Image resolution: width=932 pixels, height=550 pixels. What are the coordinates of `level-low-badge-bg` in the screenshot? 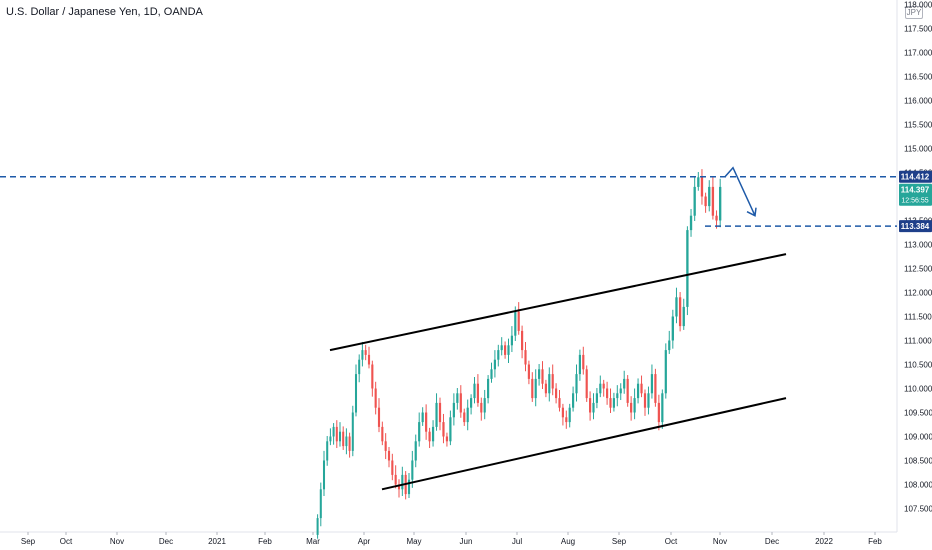 It's located at (915, 226).